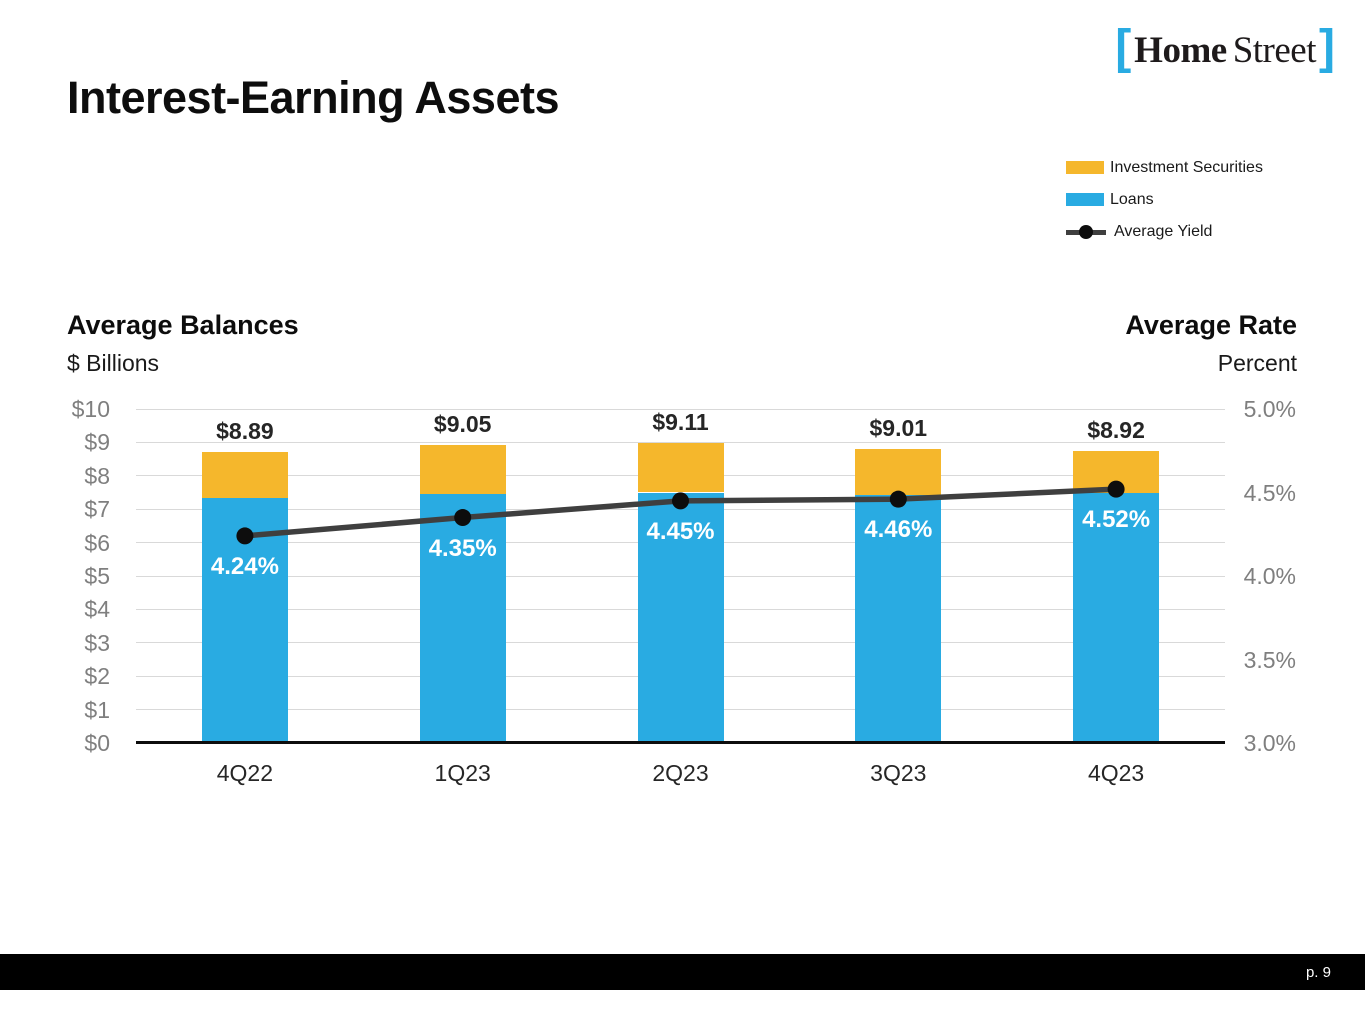 This screenshot has width=1365, height=1024. Describe the element at coordinates (680, 742) in the screenshot. I see `x-axis-line` at that location.